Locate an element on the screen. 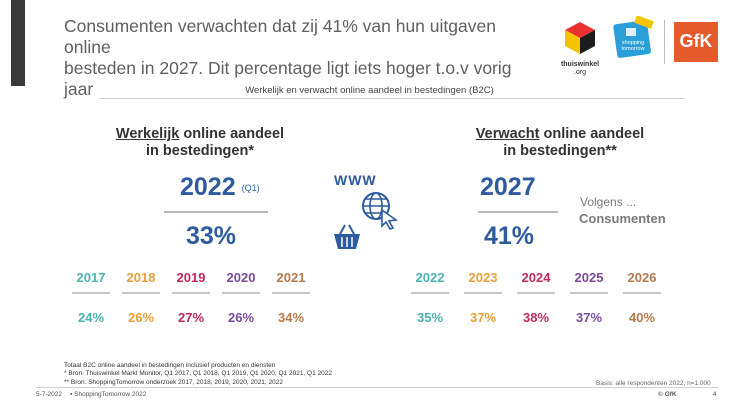 The image size is (739, 415). footer-divider is located at coordinates (377, 387).